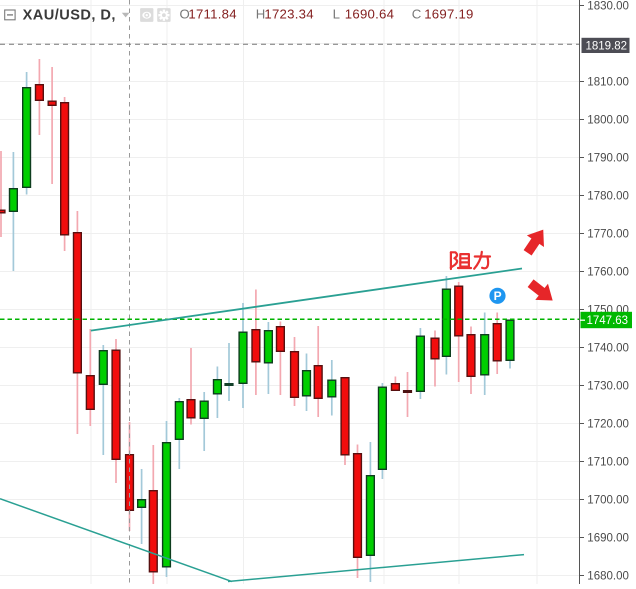 Image resolution: width=636 pixels, height=589 pixels. Describe the element at coordinates (288, 14) in the screenshot. I see `svg-text: 1723.34` at that location.